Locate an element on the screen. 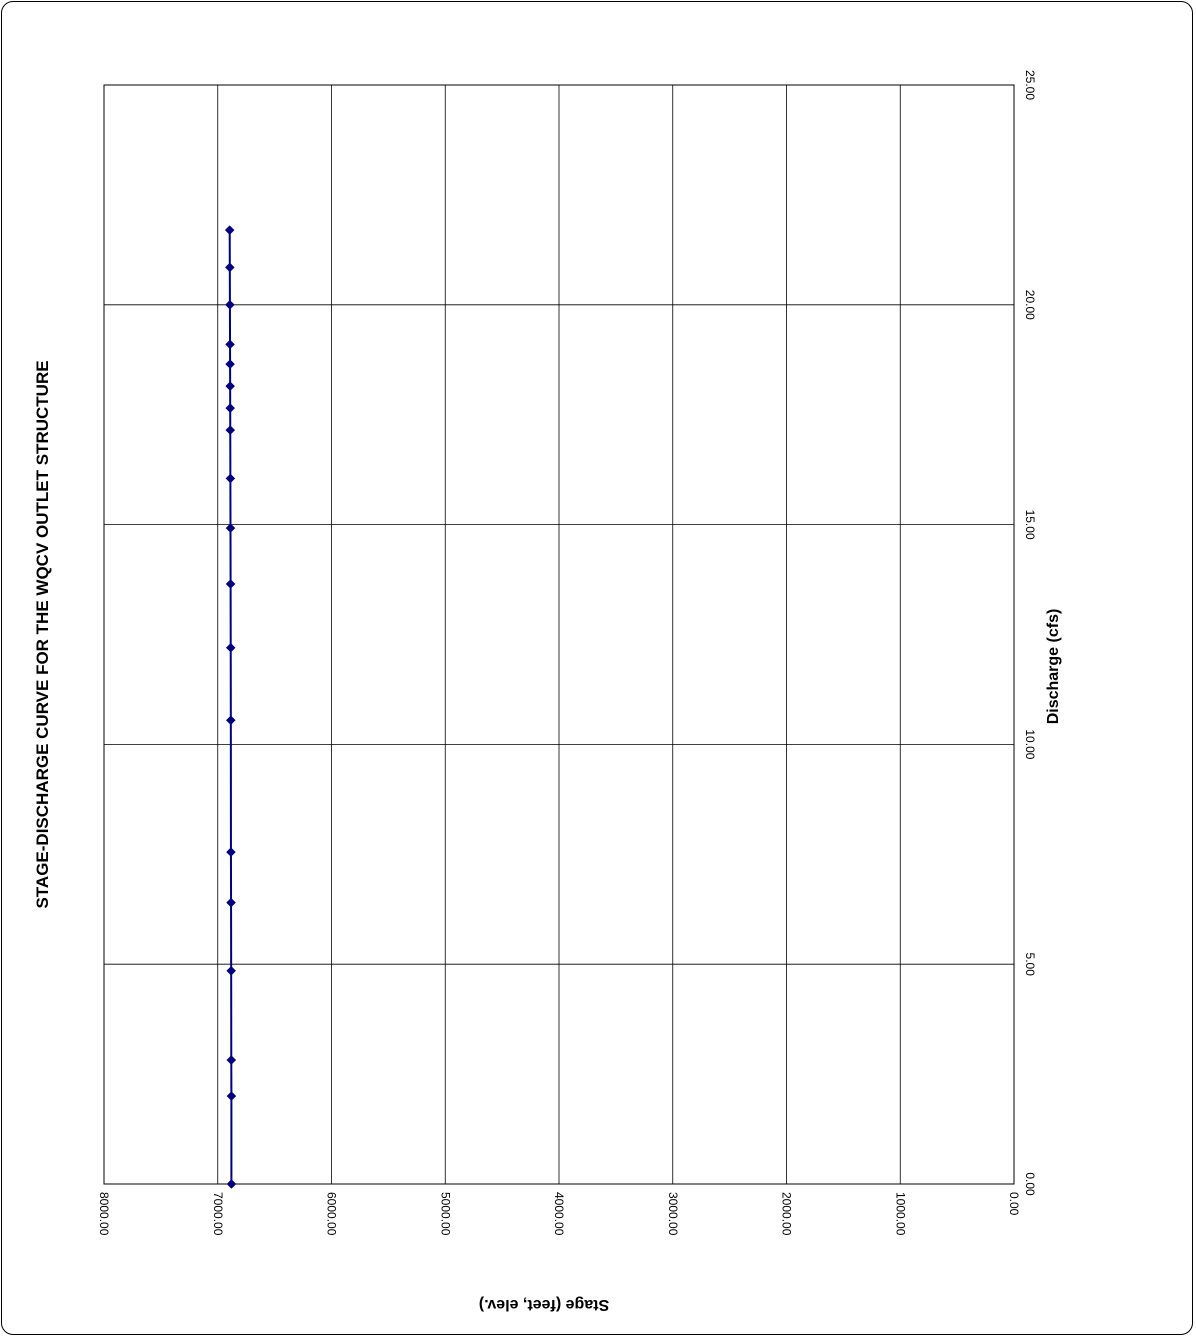 The image size is (1196, 1338). x-tick-label: 5.00 is located at coordinates (1030, 965).